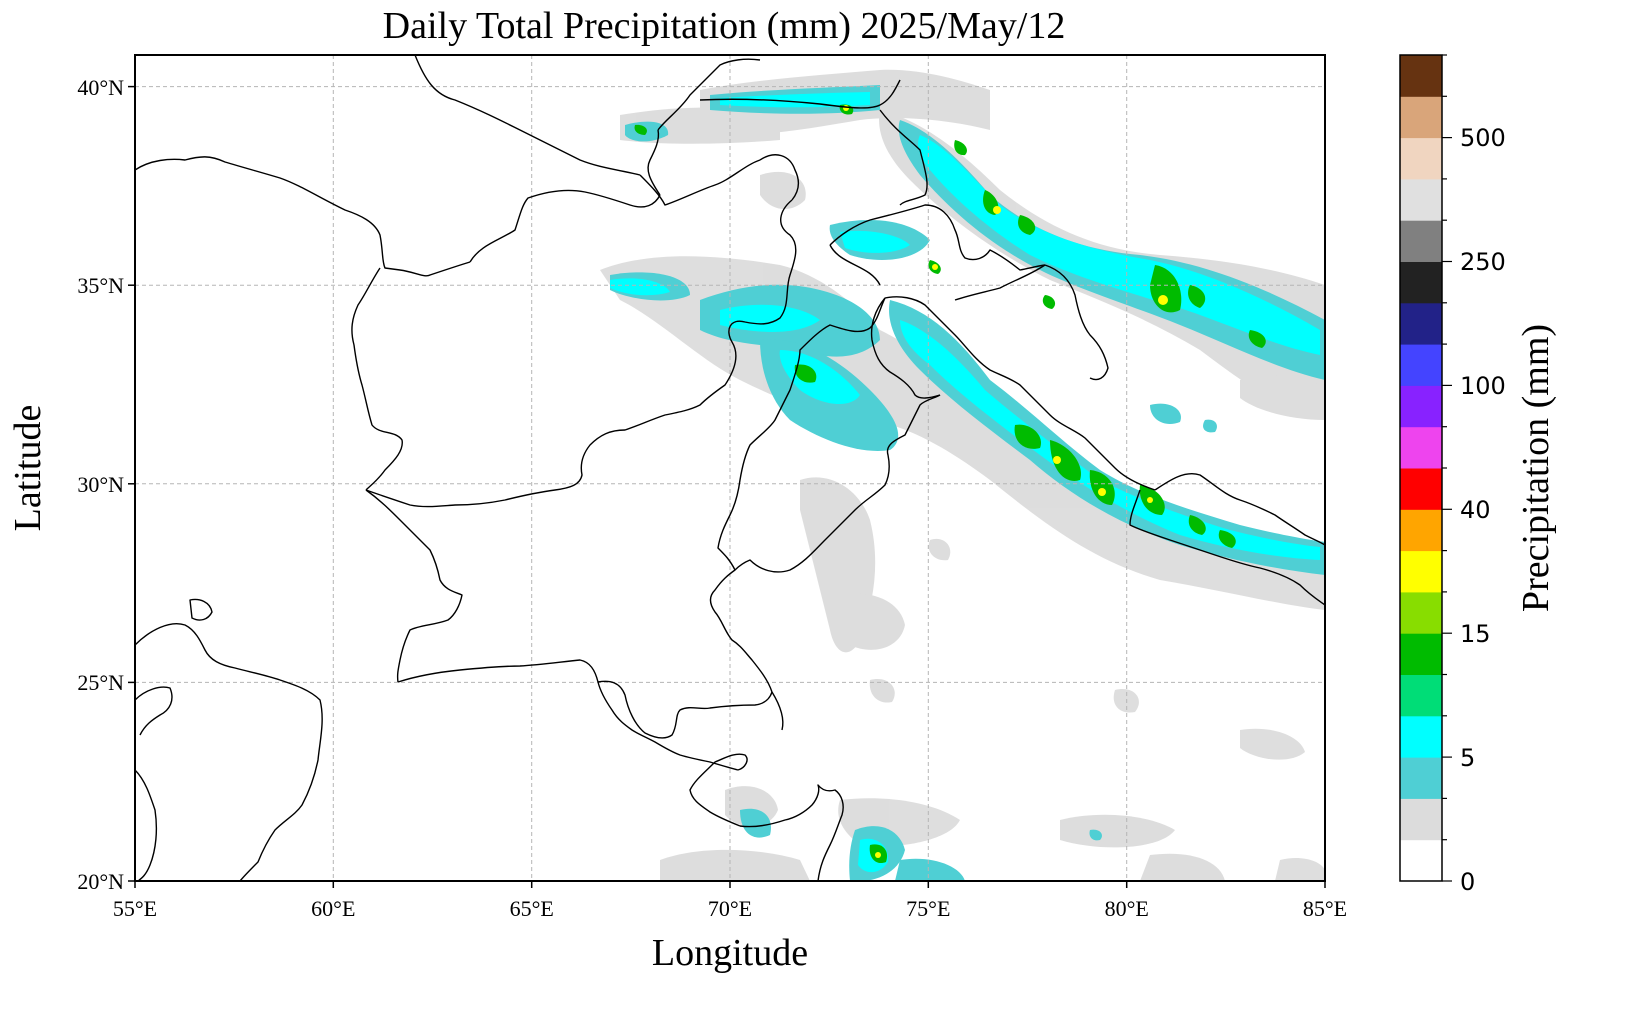  What do you see at coordinates (100, 285) in the screenshot?
I see `lat-tick-label: 35°N` at bounding box center [100, 285].